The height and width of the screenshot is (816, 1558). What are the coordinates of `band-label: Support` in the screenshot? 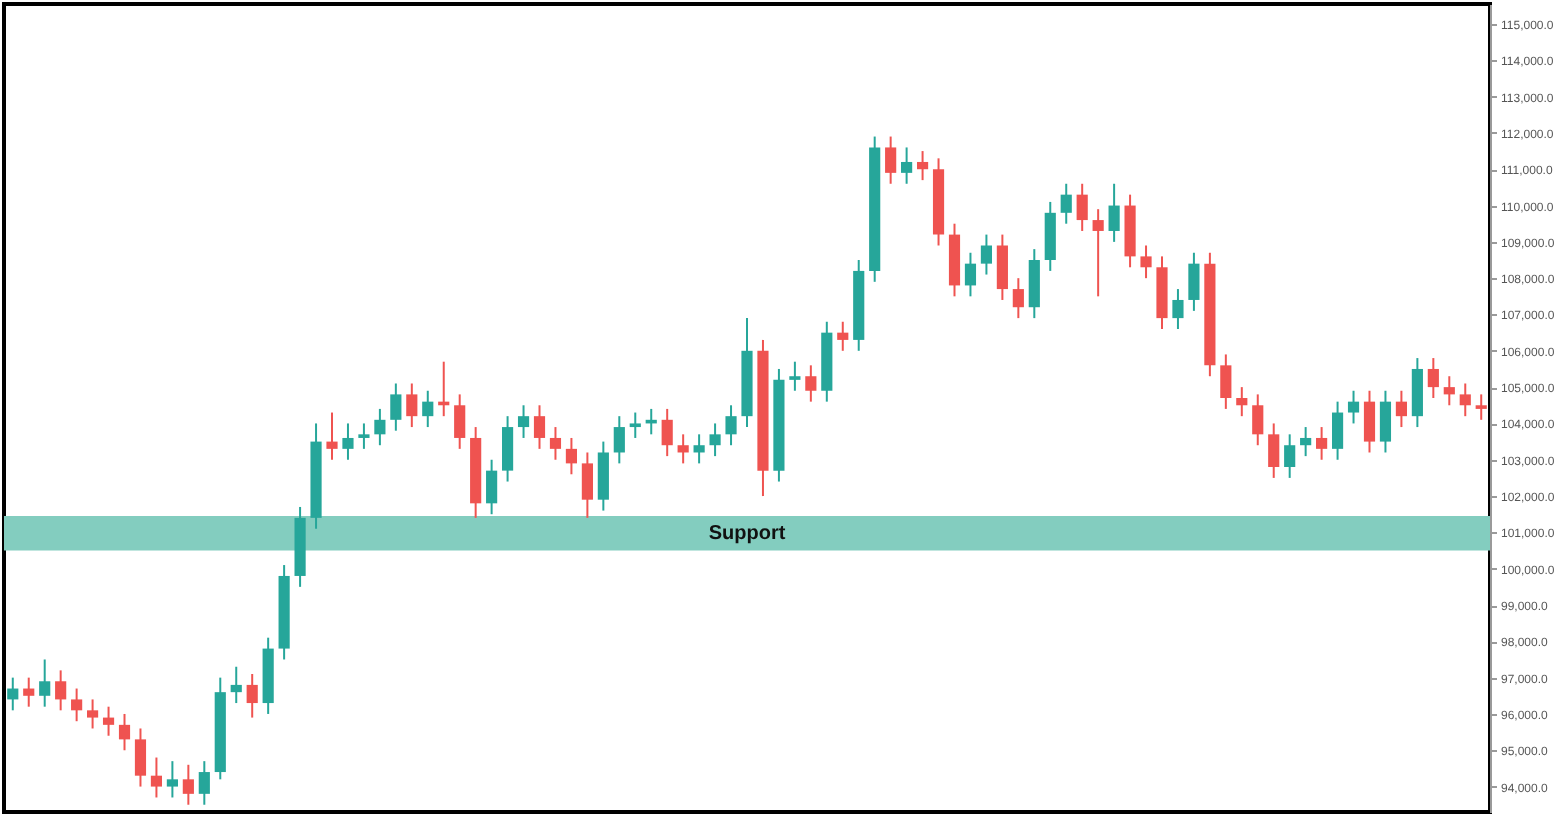 It's located at (747, 534).